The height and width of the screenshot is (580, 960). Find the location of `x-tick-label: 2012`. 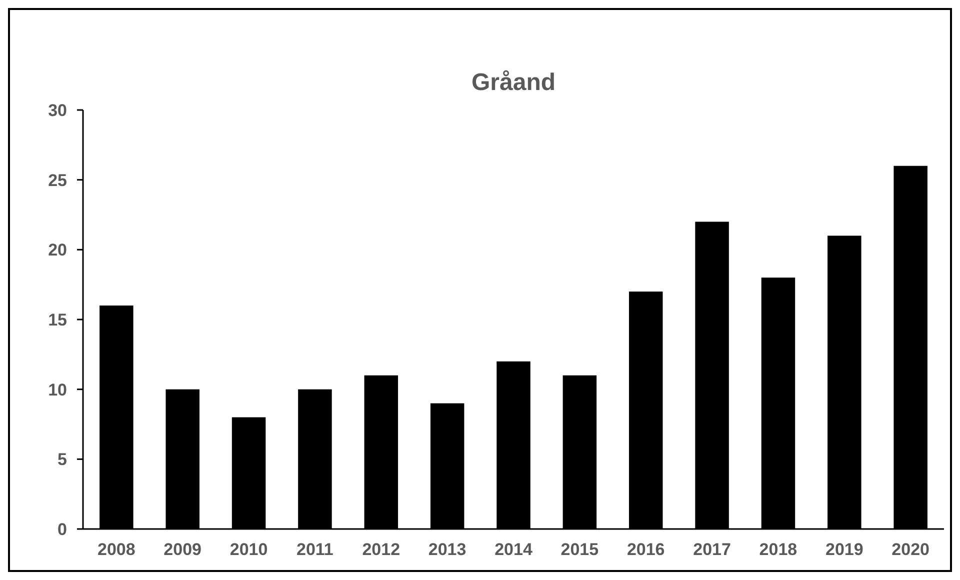

x-tick-label: 2012 is located at coordinates (381, 549).